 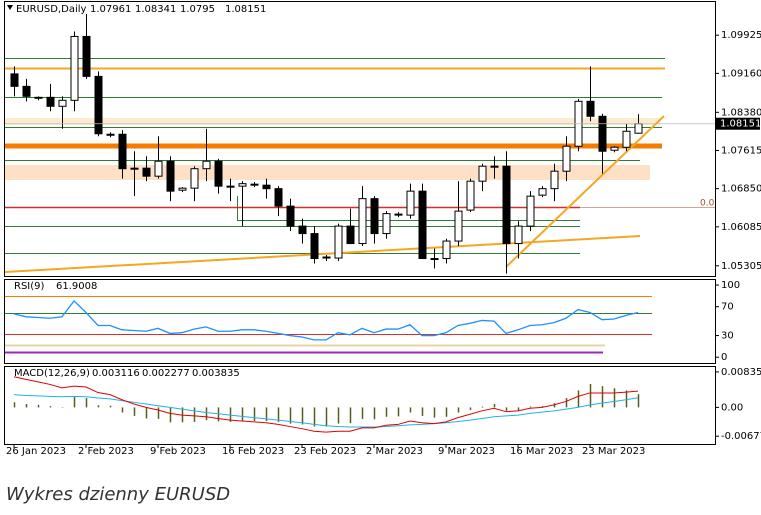 I want to click on y-tick-label: 30, so click(x=727, y=336).